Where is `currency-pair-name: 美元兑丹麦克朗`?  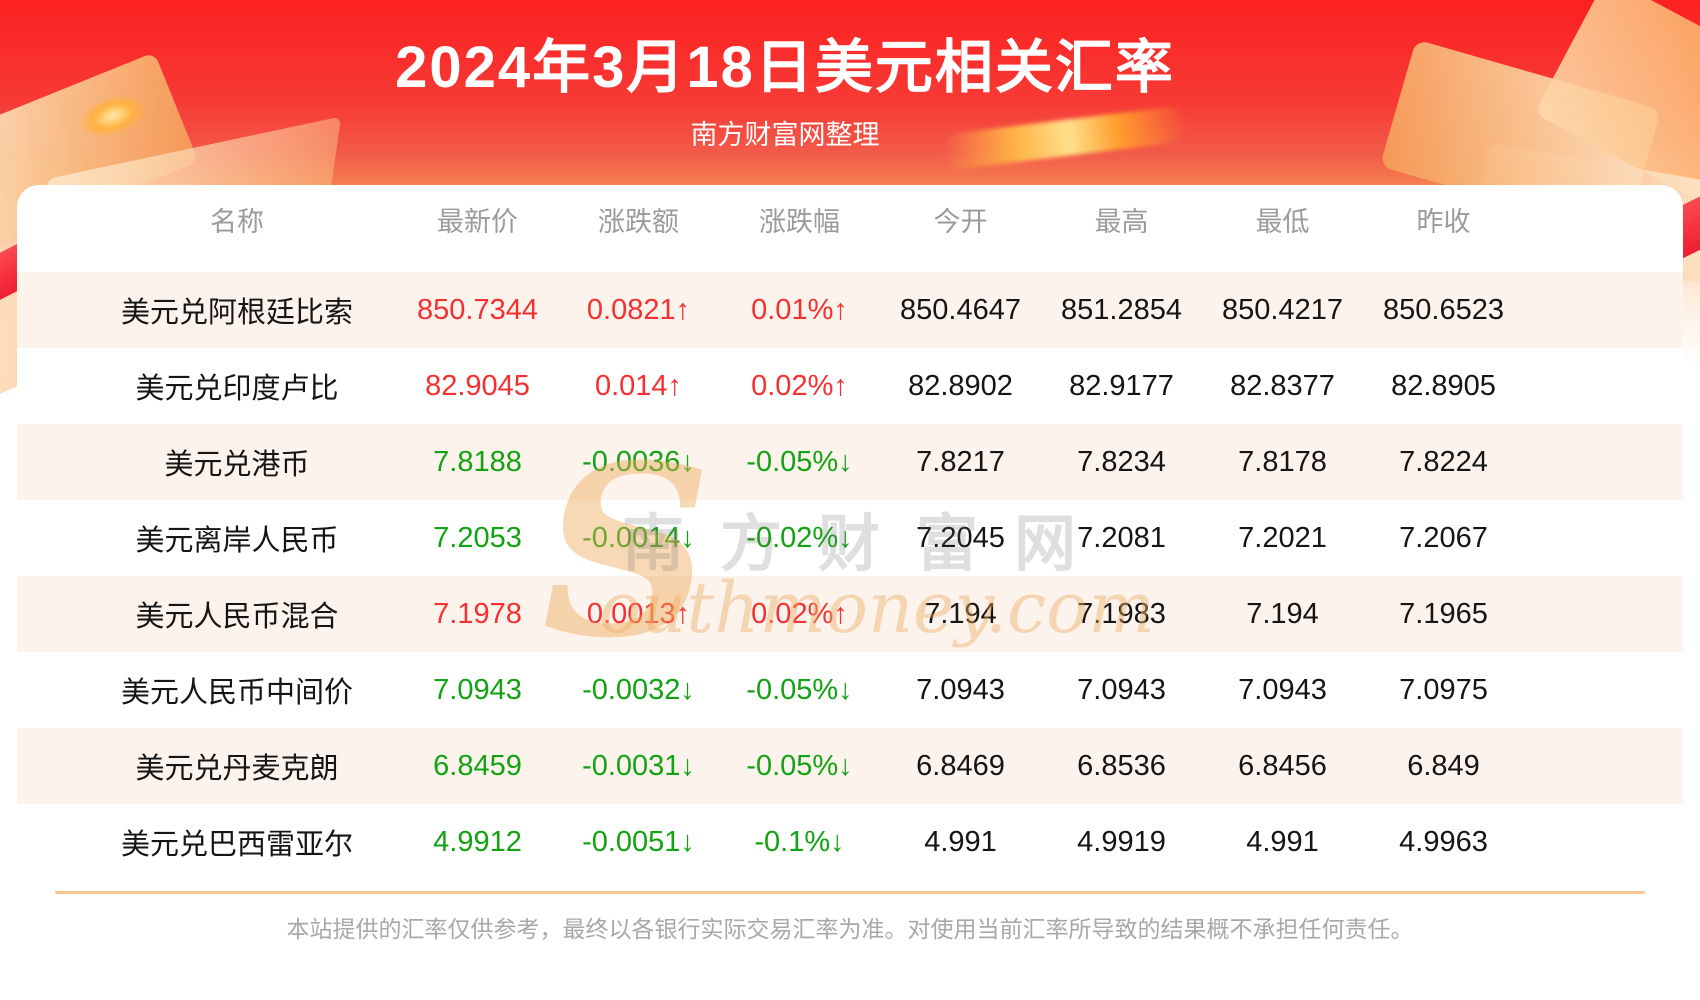 currency-pair-name: 美元兑丹麦克朗 is located at coordinates (237, 769).